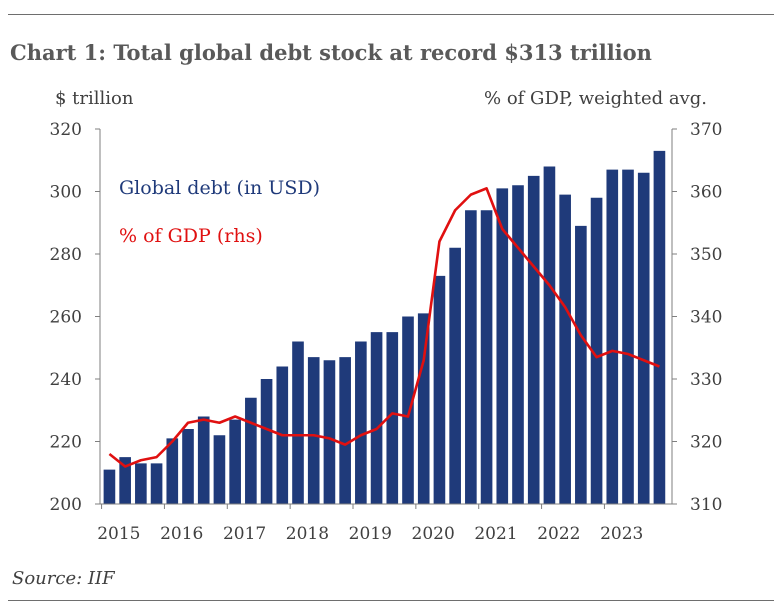 This screenshot has height=610, width=782. What do you see at coordinates (66, 505) in the screenshot?
I see `left-tick-label: 200` at bounding box center [66, 505].